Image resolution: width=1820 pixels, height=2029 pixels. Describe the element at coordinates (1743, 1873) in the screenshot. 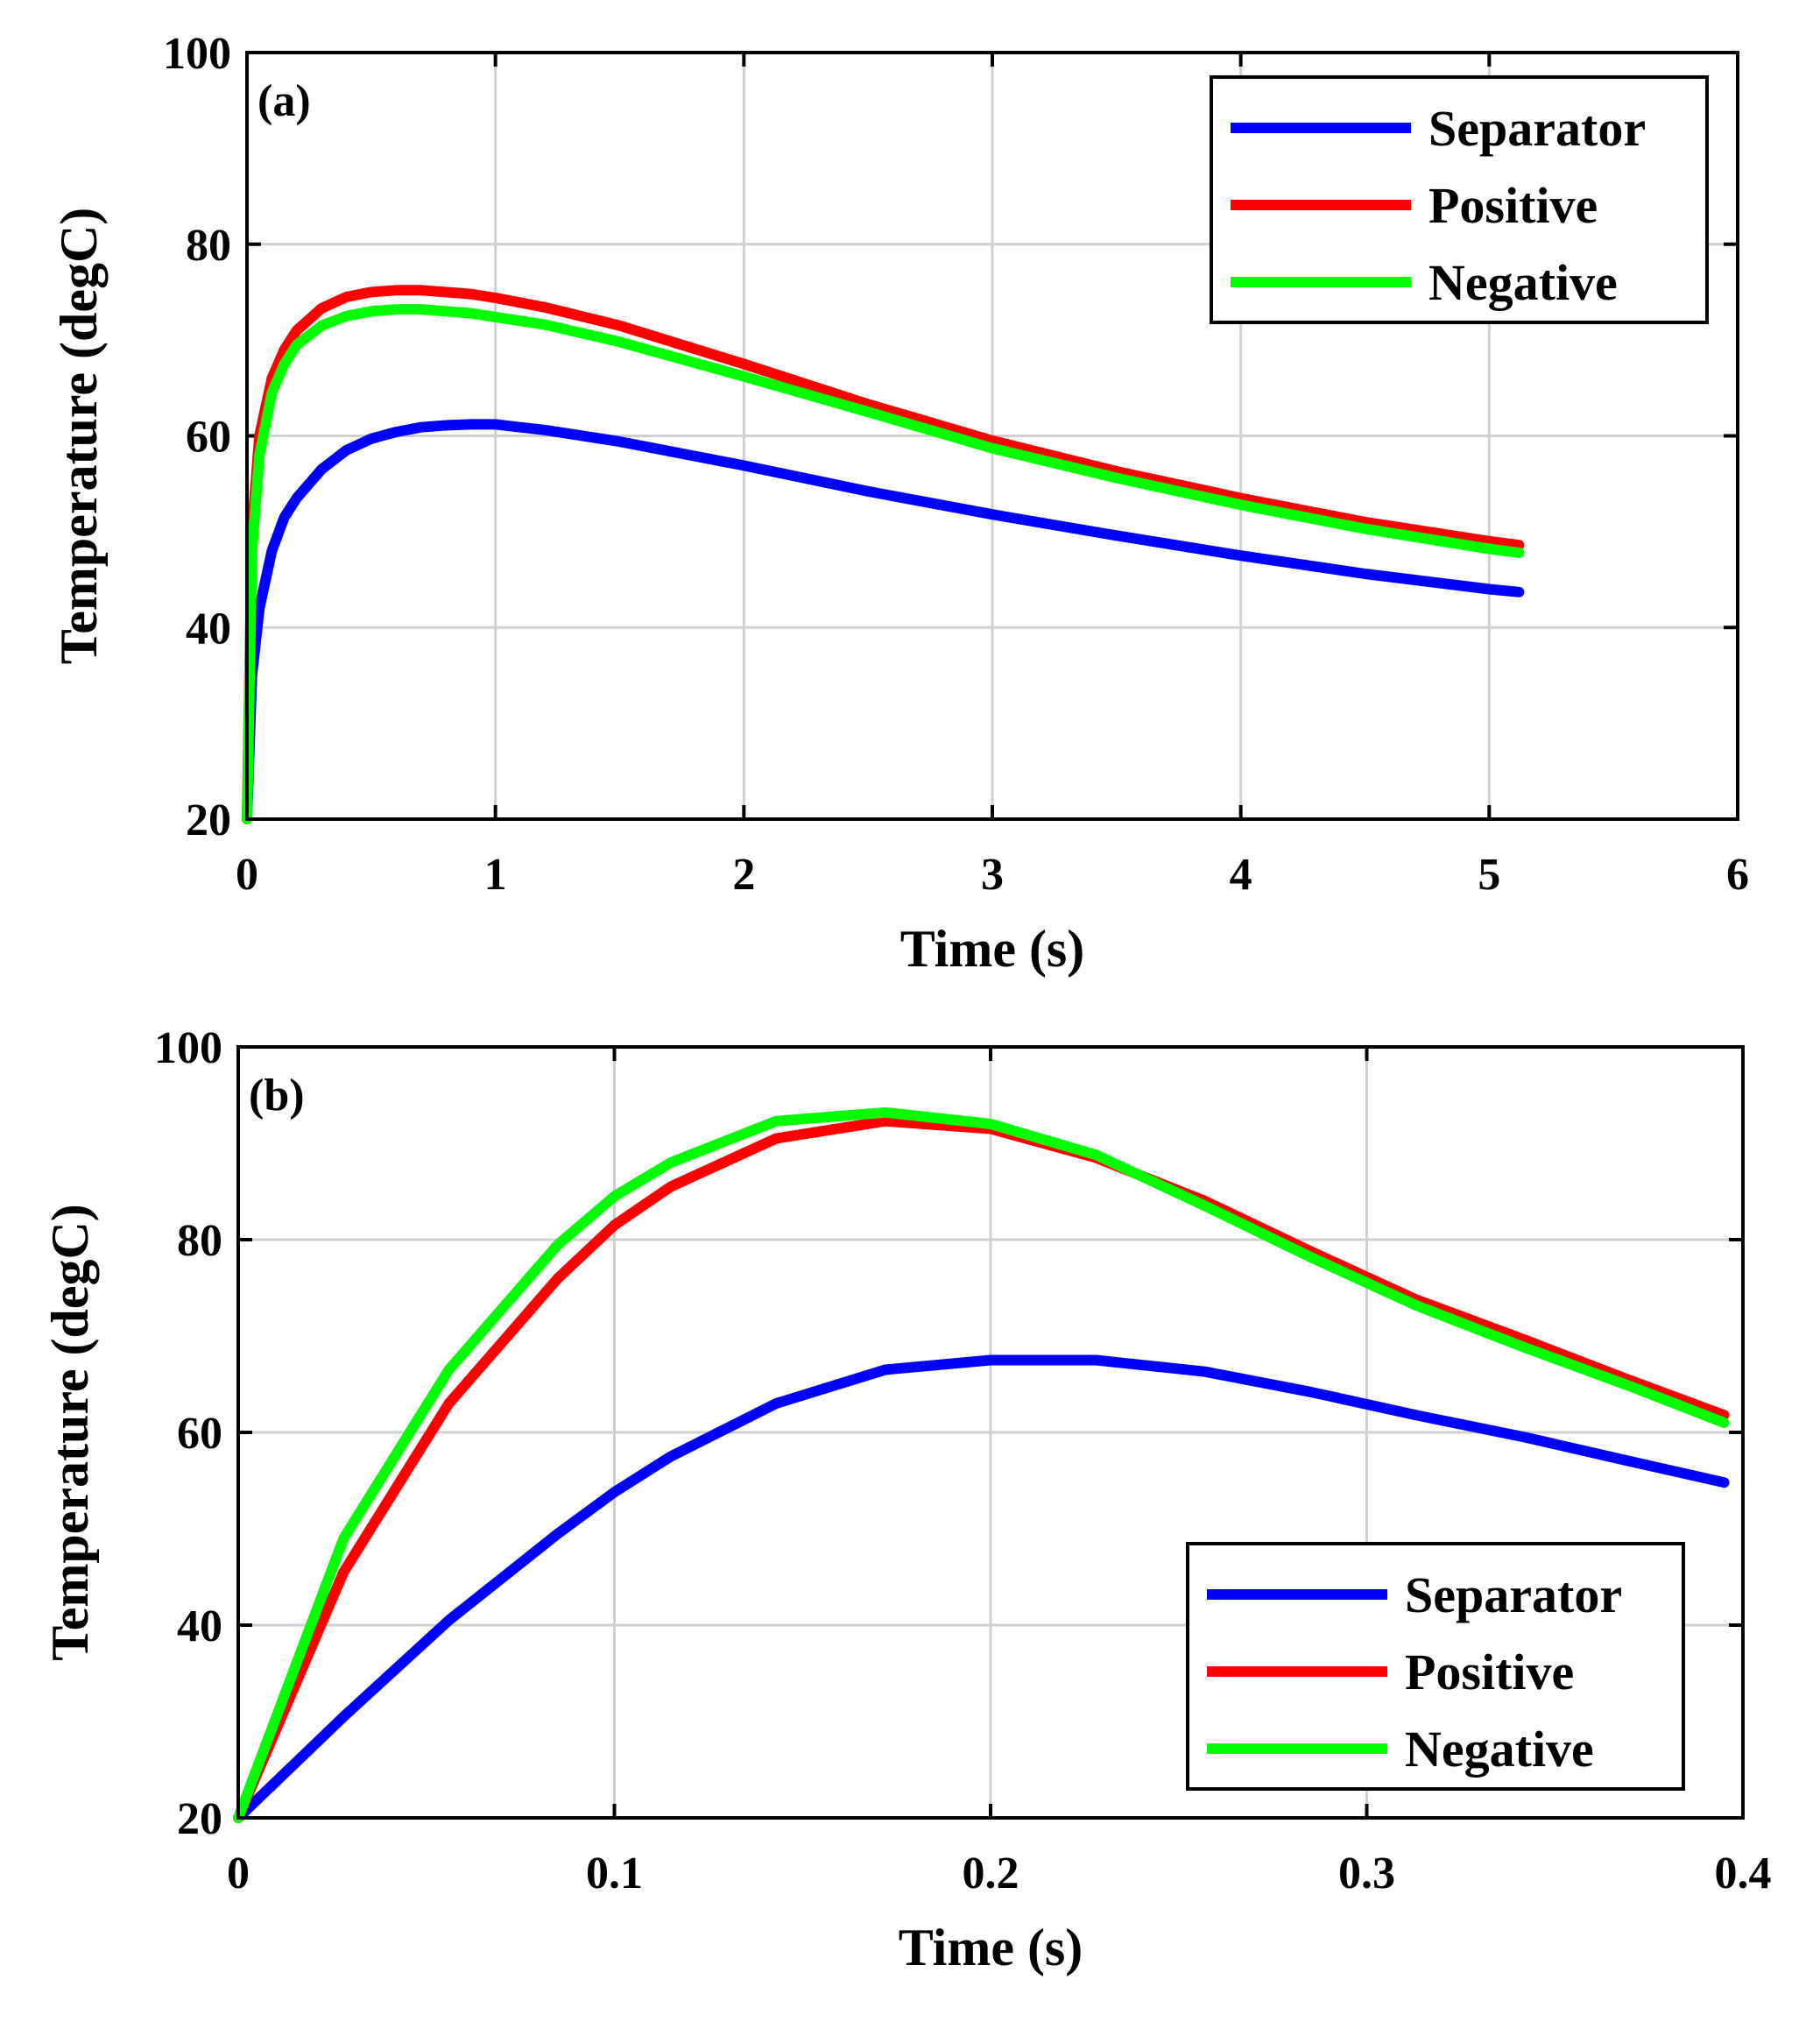

I see `x-tick-label: 0.4` at that location.